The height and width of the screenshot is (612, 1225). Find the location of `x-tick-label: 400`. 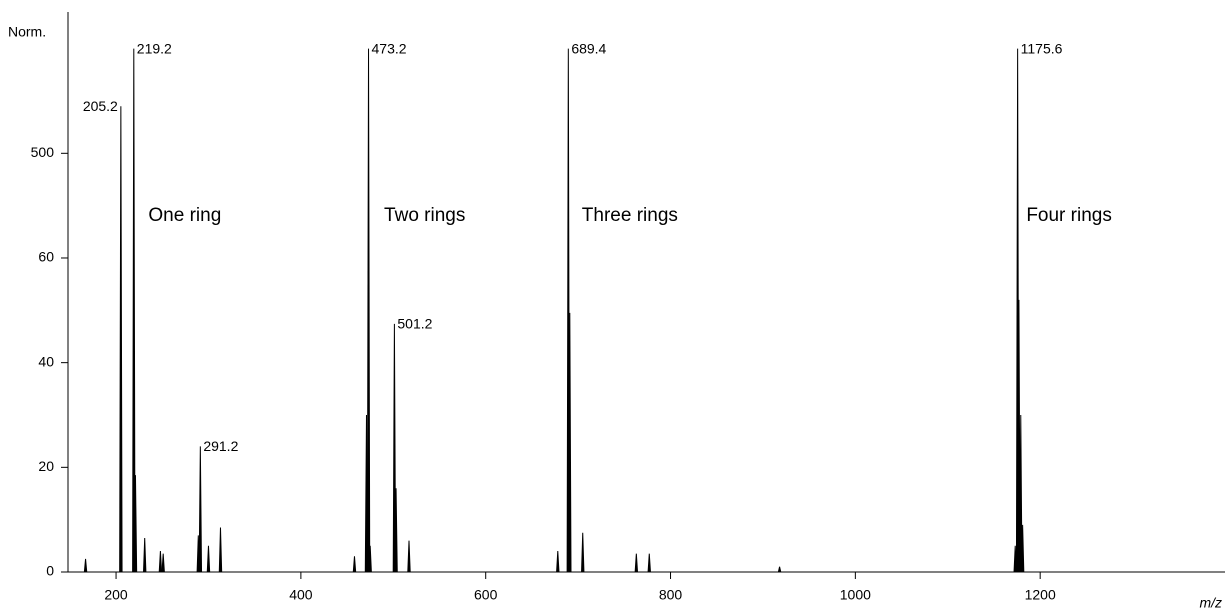

x-tick-label: 400 is located at coordinates (301, 595).